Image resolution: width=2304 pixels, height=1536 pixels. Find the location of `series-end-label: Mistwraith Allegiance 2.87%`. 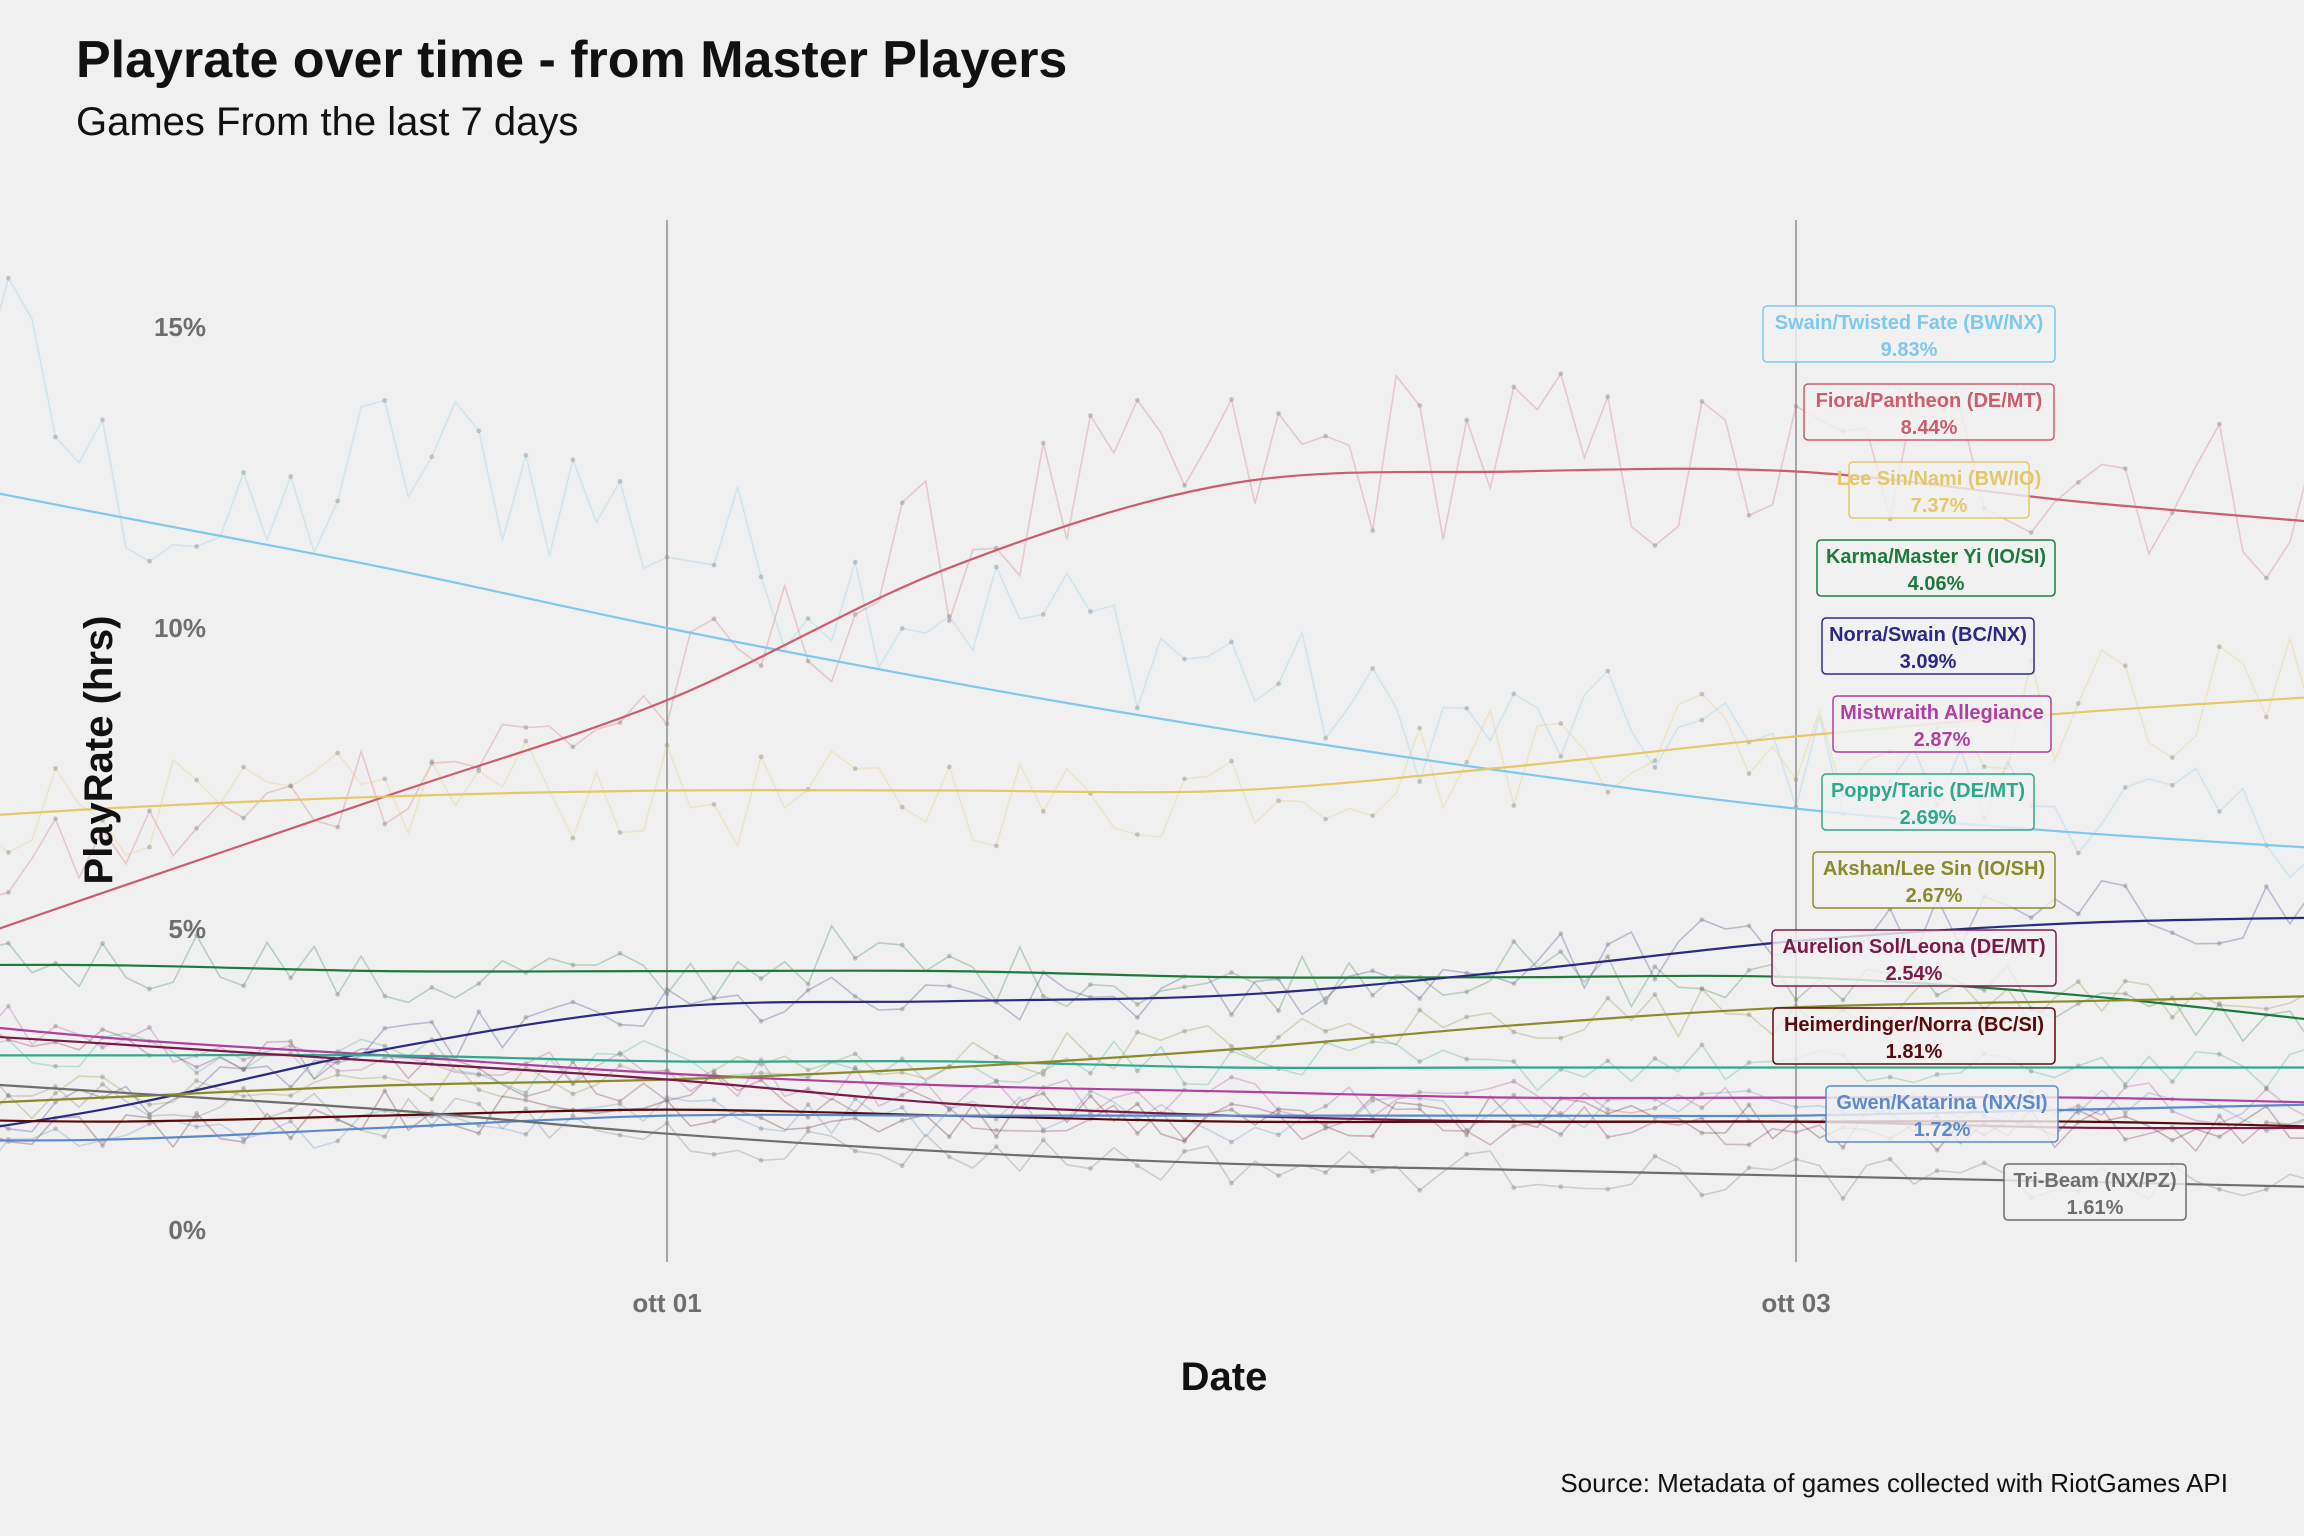

series-end-label: Mistwraith Allegiance 2.87% is located at coordinates (1942, 724).